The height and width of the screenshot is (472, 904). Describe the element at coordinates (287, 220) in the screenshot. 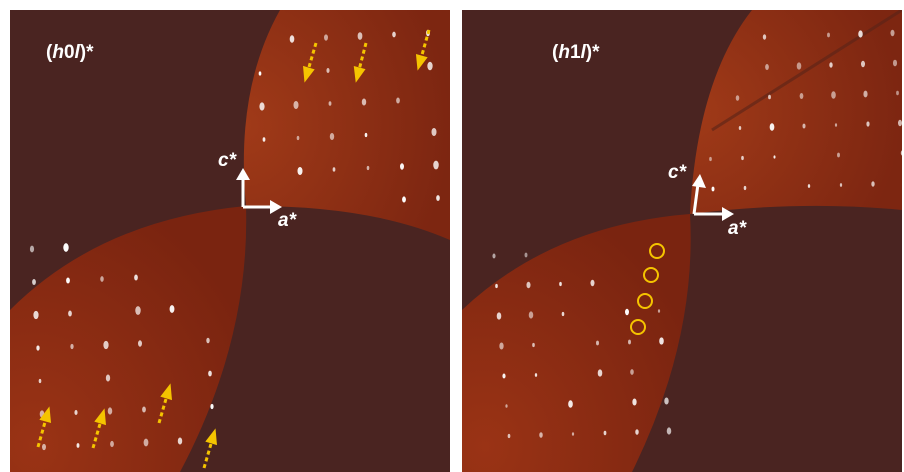

I see `a-star-label: a*` at that location.